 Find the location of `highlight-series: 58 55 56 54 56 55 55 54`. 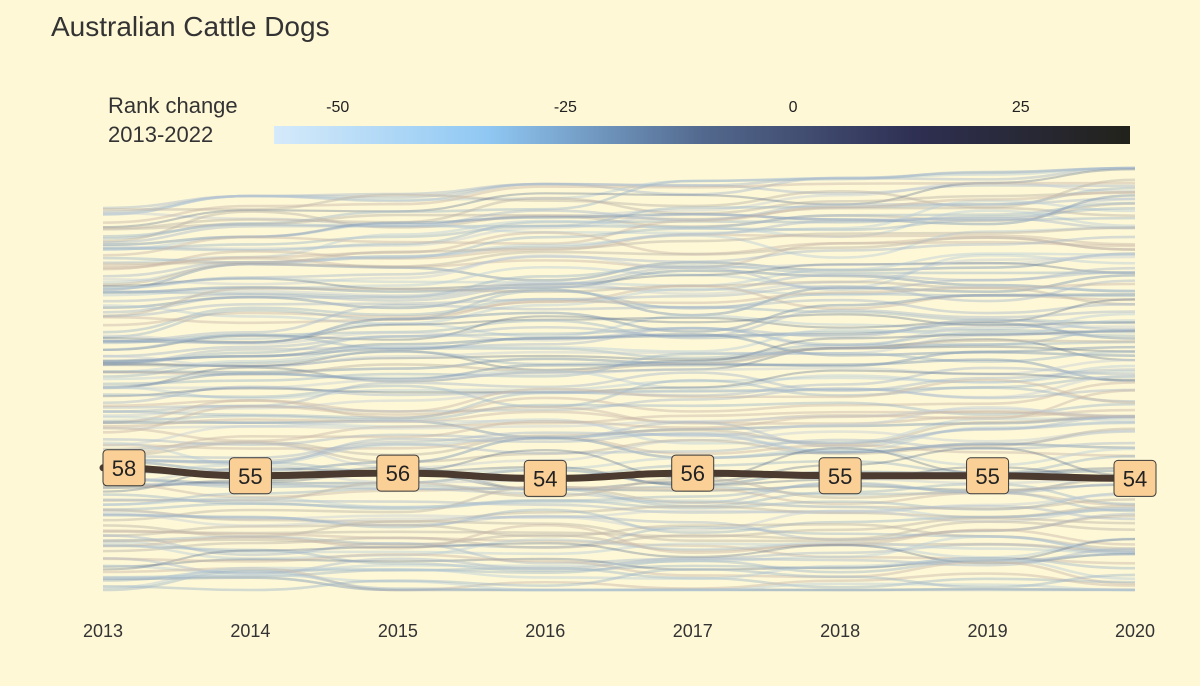

highlight-series: 58 55 56 54 56 55 55 54 is located at coordinates (628, 473).